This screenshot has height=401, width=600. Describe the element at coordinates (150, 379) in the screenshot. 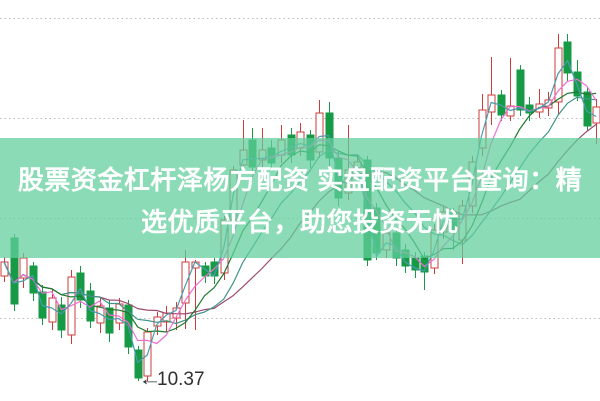

I see `left-arrow-icon: ←` at that location.